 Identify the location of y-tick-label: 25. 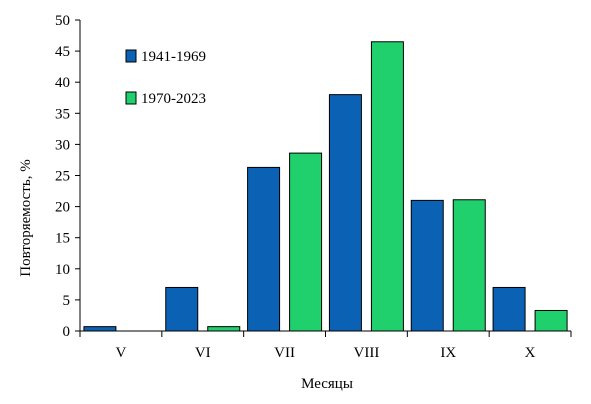
(62, 177).